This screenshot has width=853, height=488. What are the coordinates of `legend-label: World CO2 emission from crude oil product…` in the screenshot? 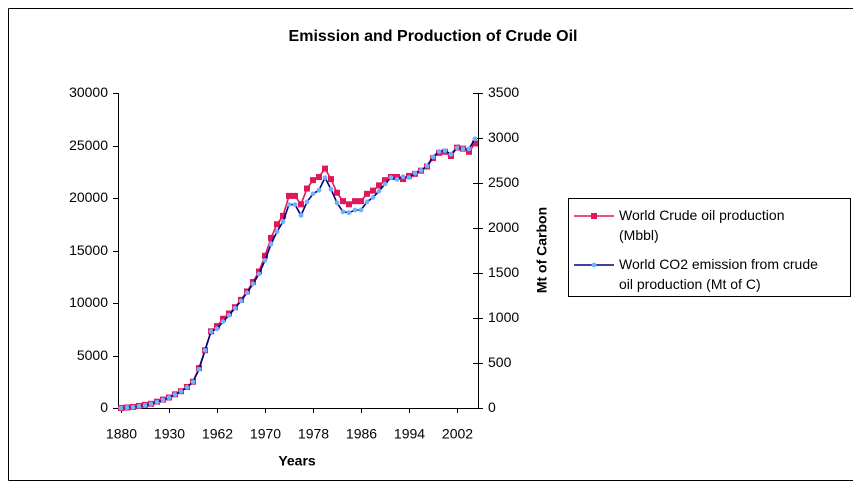 It's located at (718, 274).